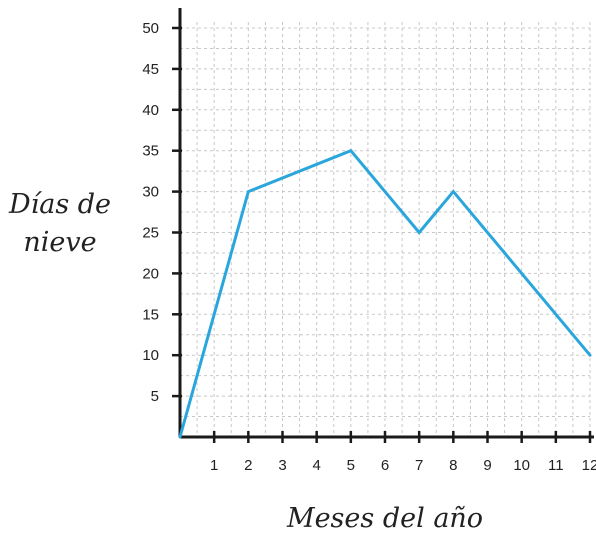  I want to click on y-axis-title-line-1: Días de, so click(59, 204).